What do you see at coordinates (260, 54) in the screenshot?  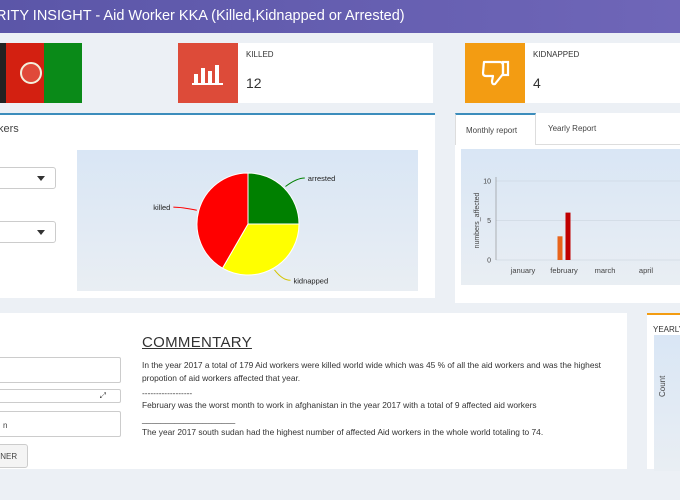 I see `killed-label: KILLED` at bounding box center [260, 54].